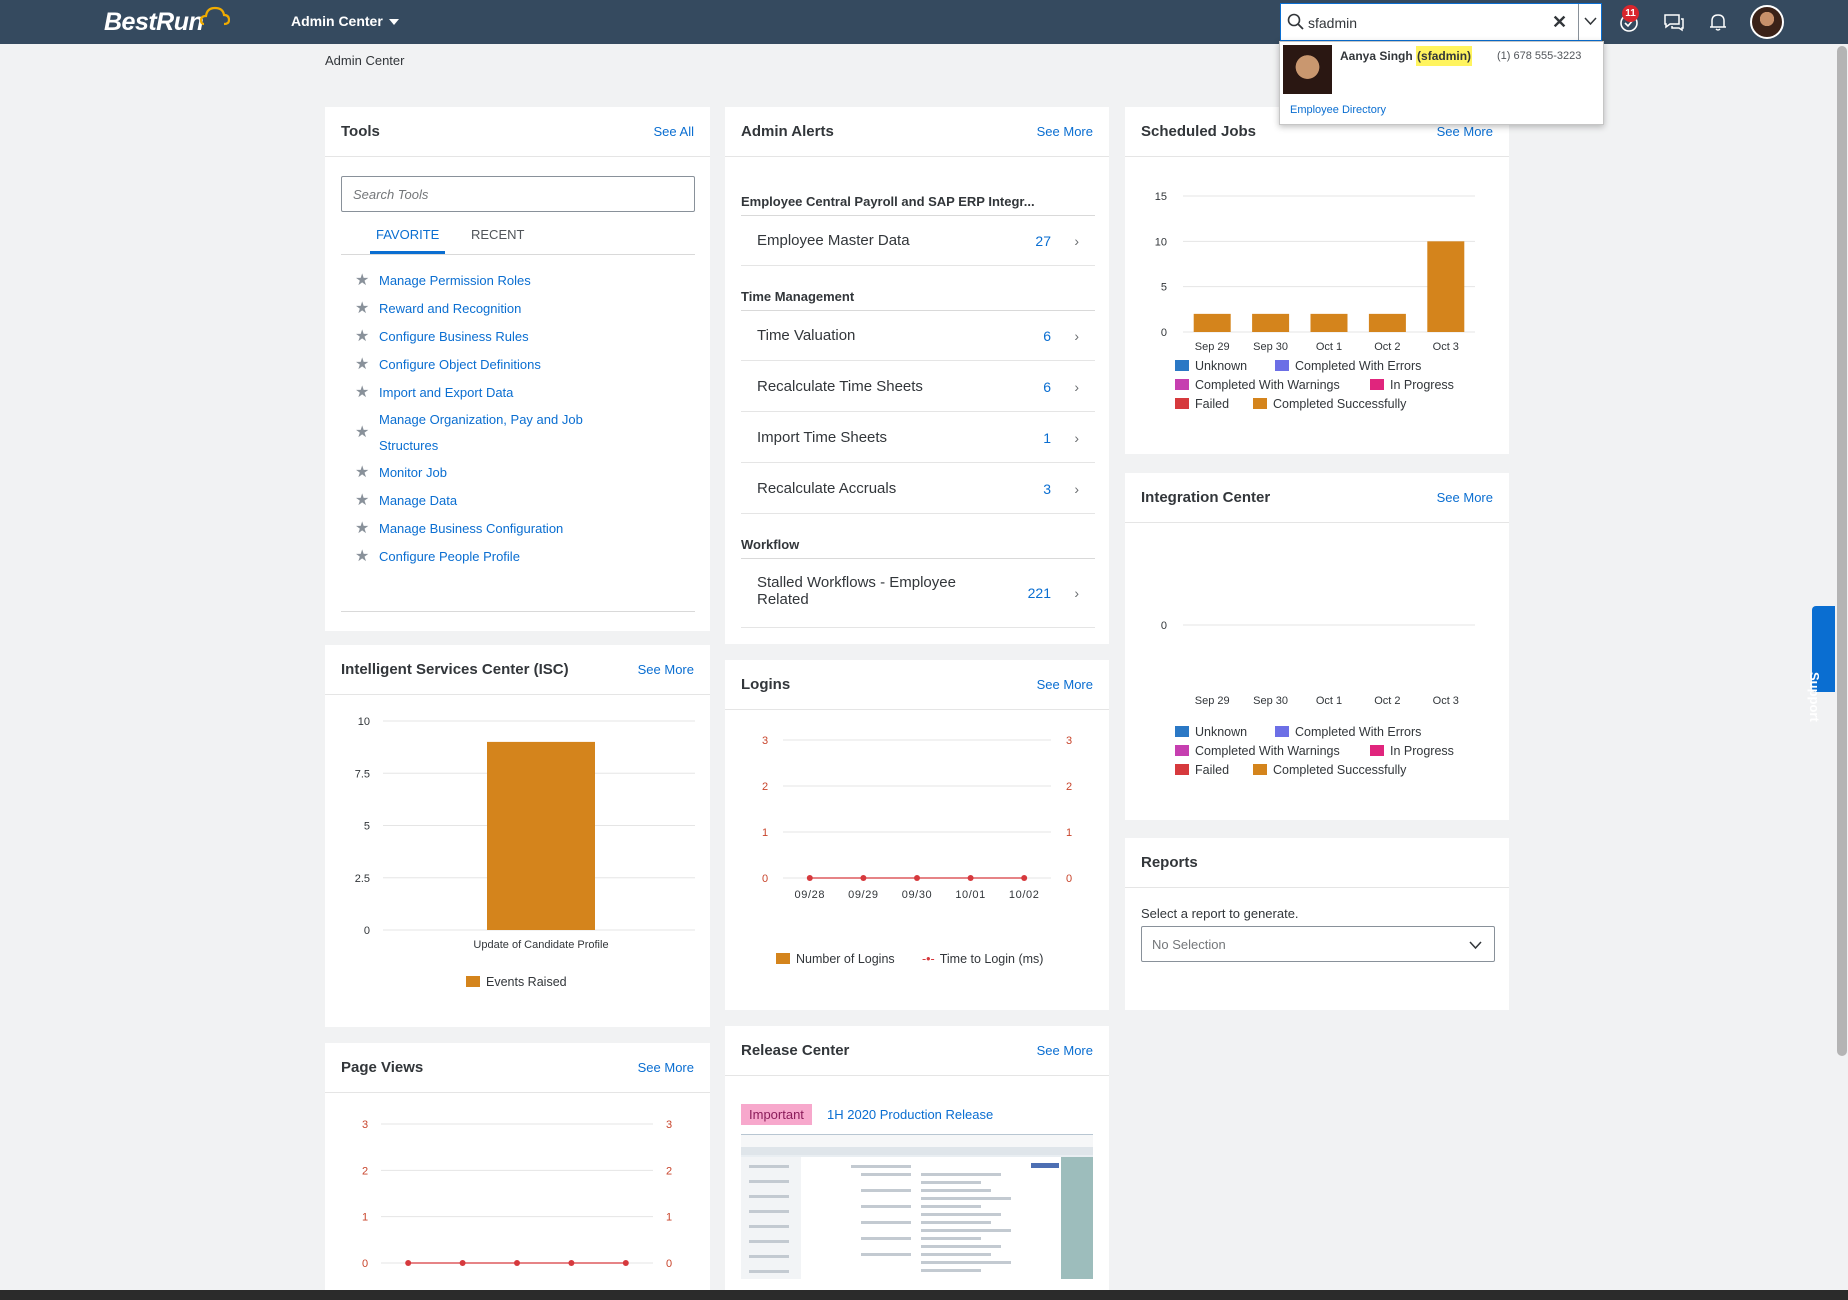 The height and width of the screenshot is (1300, 1848). What do you see at coordinates (765, 741) in the screenshot?
I see `y-tick-label-left: 3` at bounding box center [765, 741].